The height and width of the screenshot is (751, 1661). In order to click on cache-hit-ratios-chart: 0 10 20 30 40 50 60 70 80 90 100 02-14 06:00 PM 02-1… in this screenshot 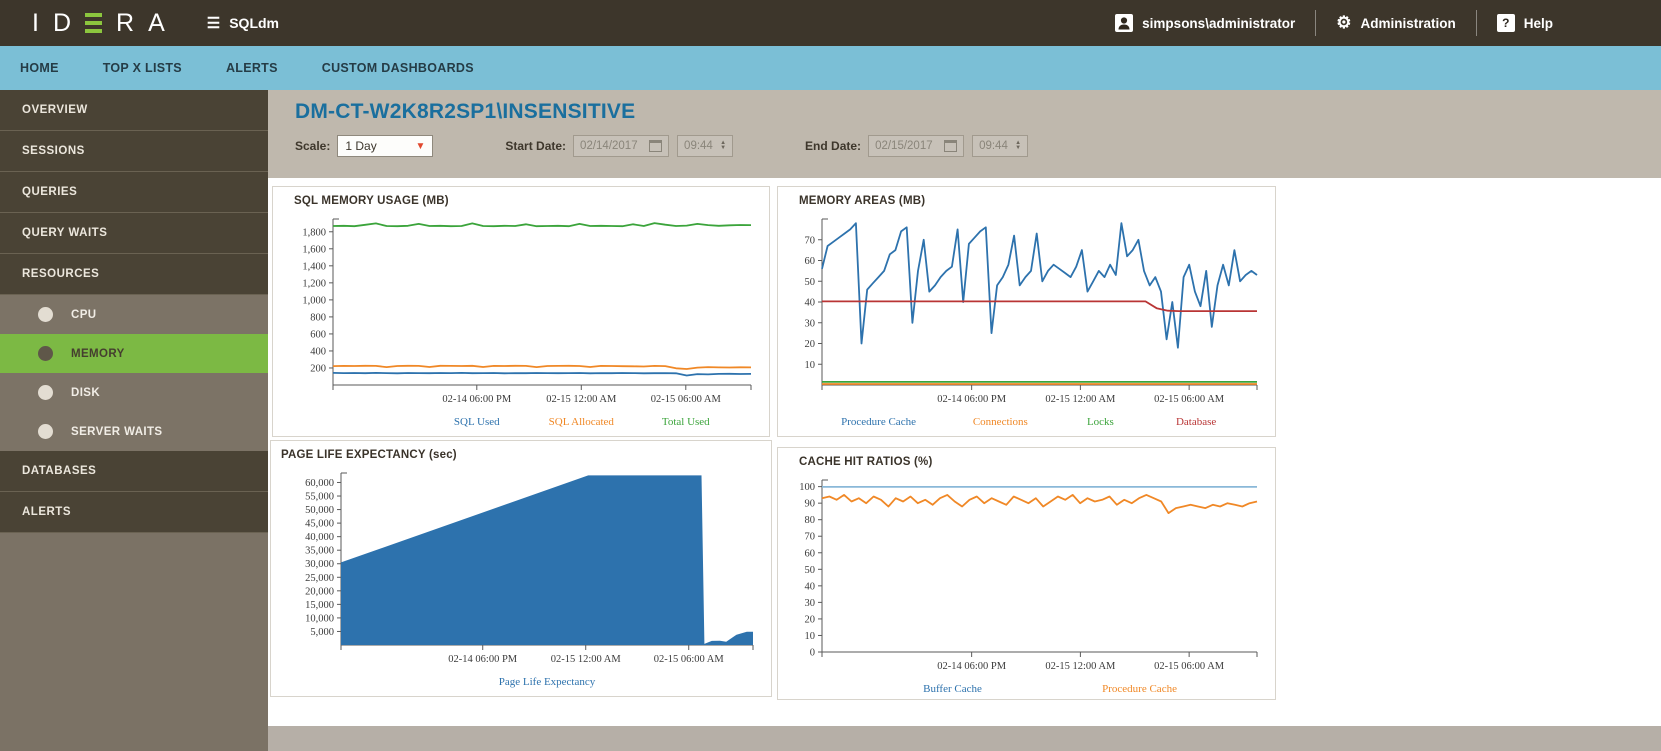, I will do `click(1028, 575)`.